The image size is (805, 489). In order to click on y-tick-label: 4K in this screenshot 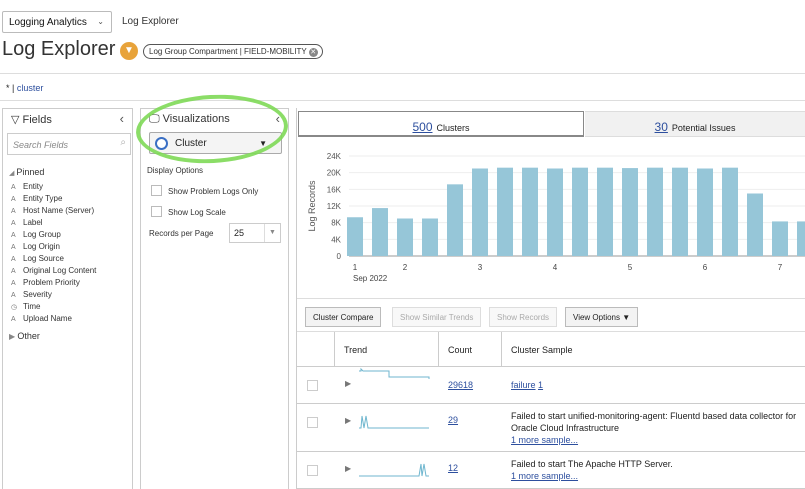, I will do `click(336, 239)`.